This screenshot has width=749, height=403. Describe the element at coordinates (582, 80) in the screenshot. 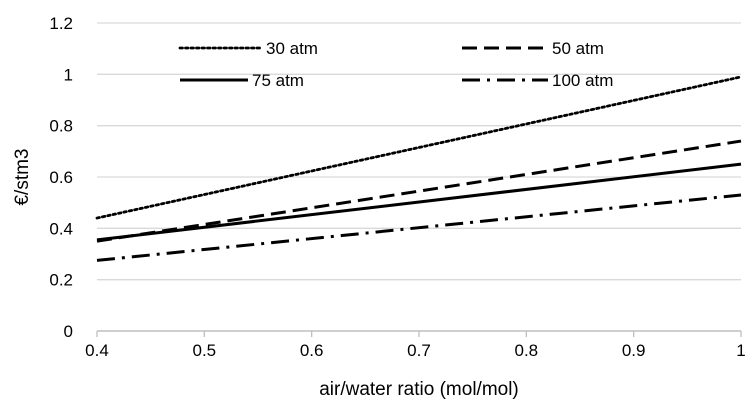

I see `legend-label-100-atm: 100 atm` at that location.